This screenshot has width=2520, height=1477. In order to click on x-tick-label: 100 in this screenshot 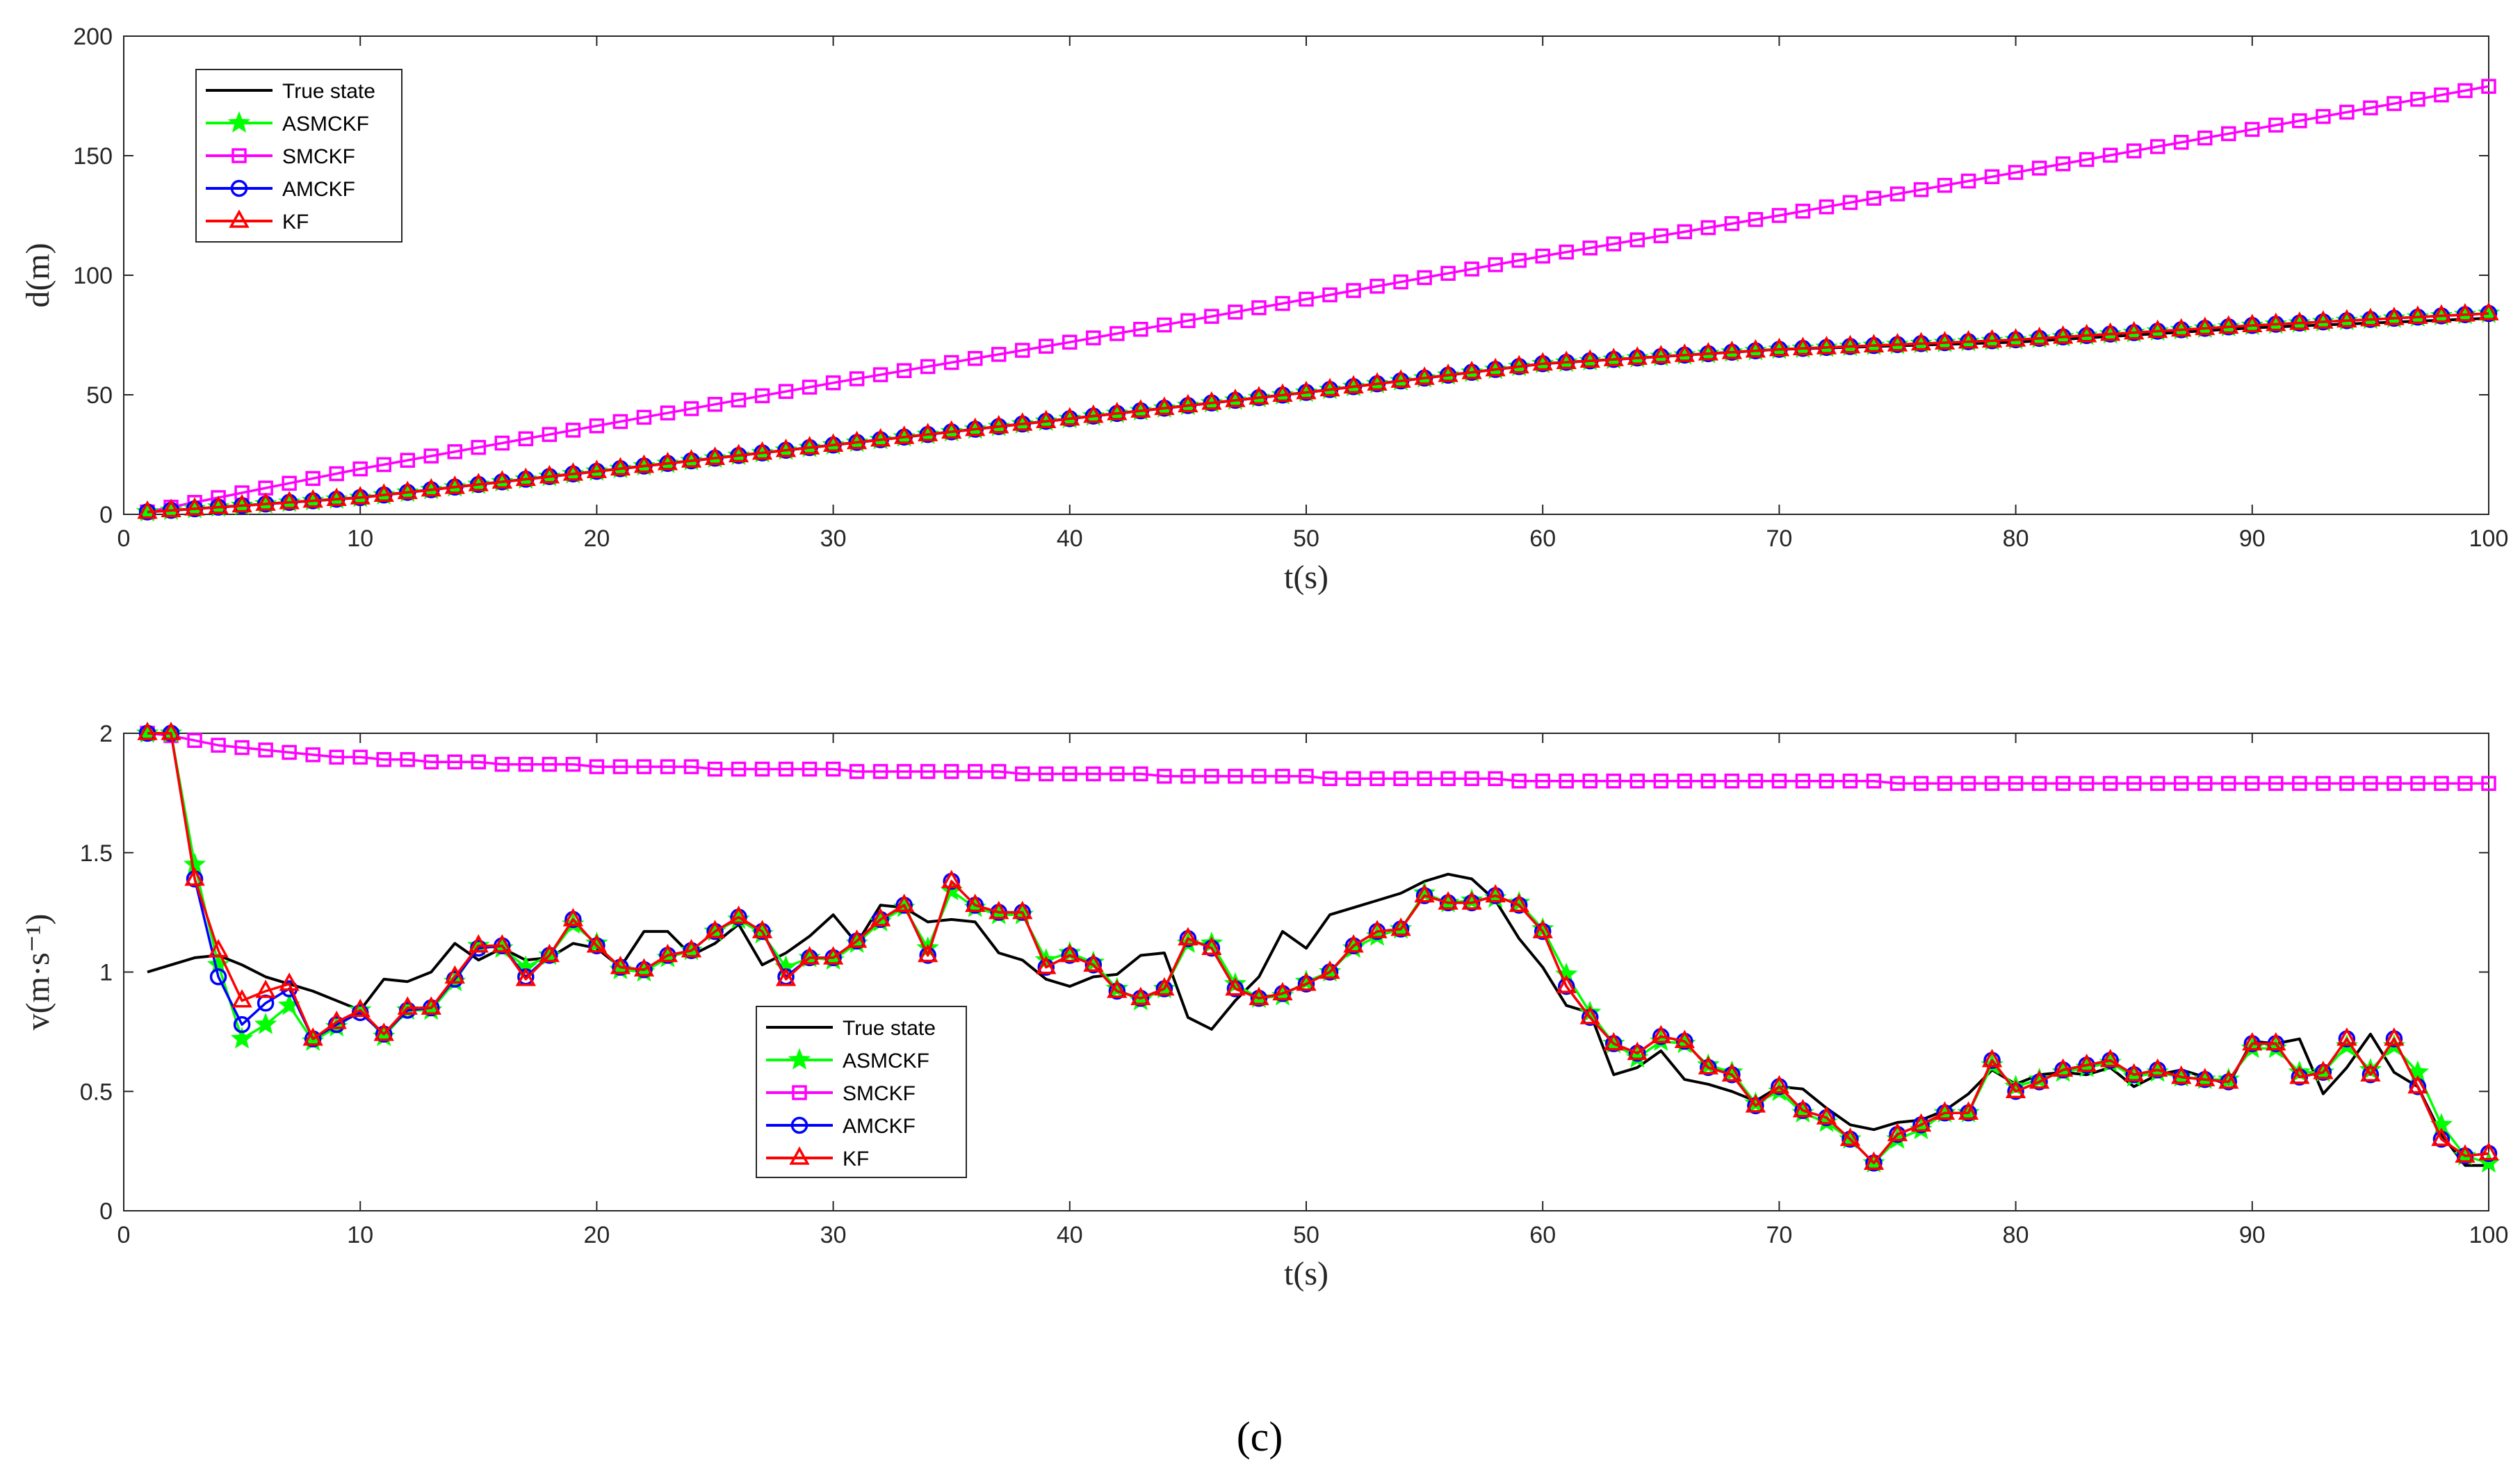, I will do `click(2489, 538)`.